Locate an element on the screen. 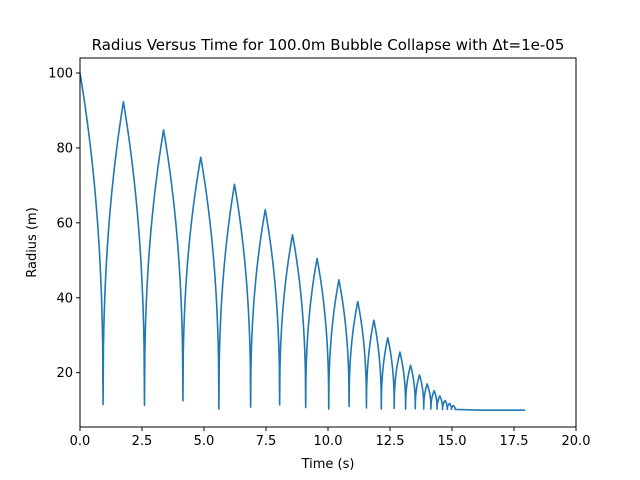  x-tick-label: 20.0 is located at coordinates (576, 441).